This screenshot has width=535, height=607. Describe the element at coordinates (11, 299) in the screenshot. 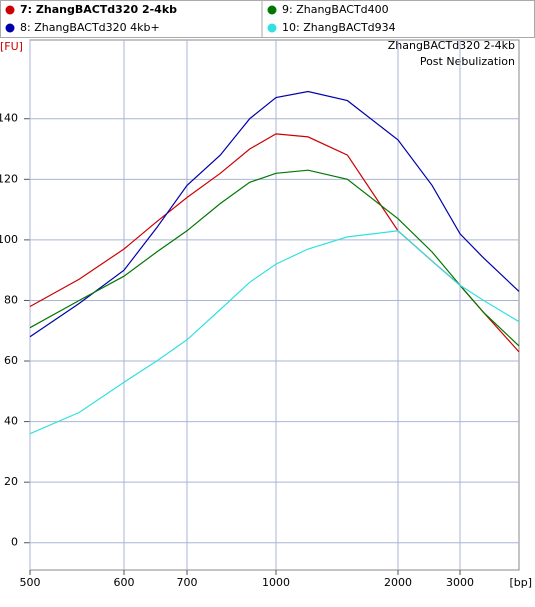

I see `y-tick-label: 80` at that location.